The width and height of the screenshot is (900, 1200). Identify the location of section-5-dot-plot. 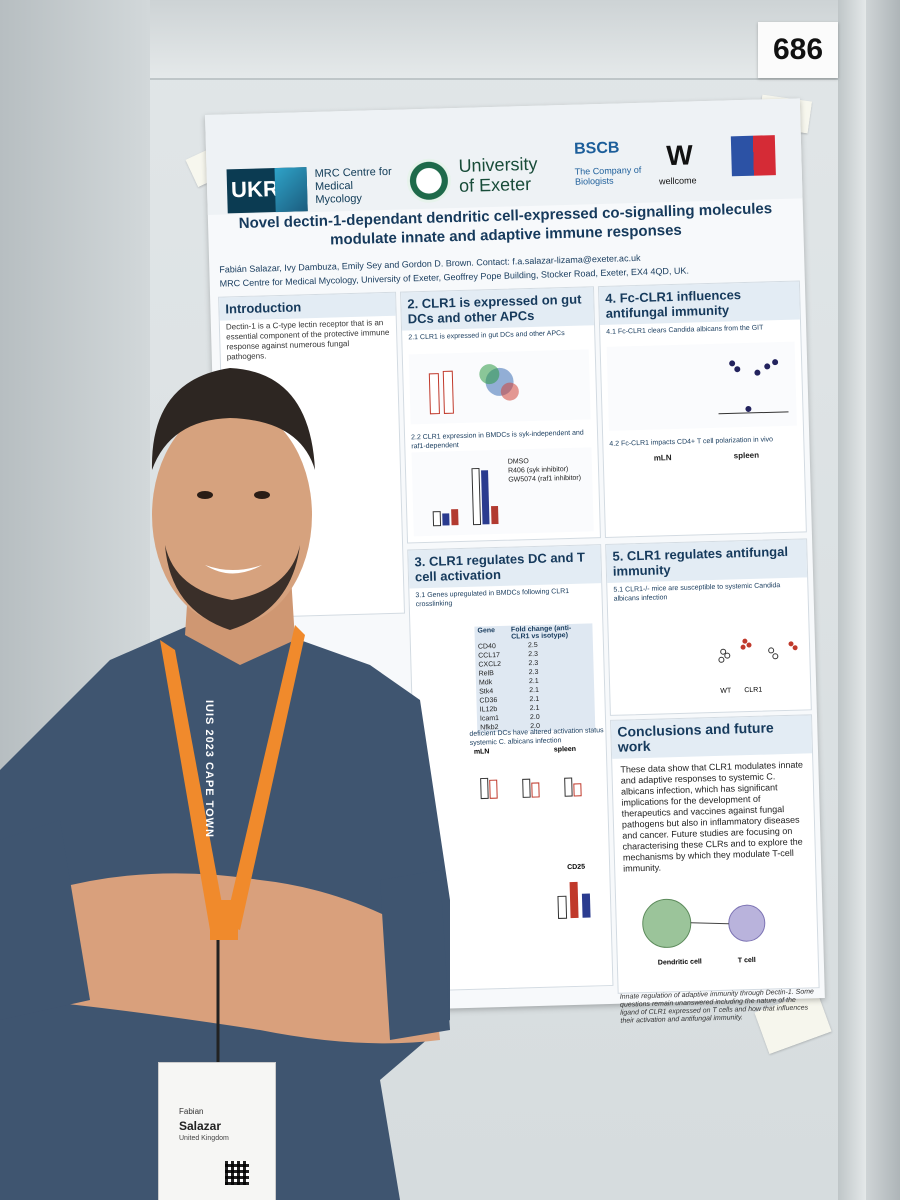
(758, 650).